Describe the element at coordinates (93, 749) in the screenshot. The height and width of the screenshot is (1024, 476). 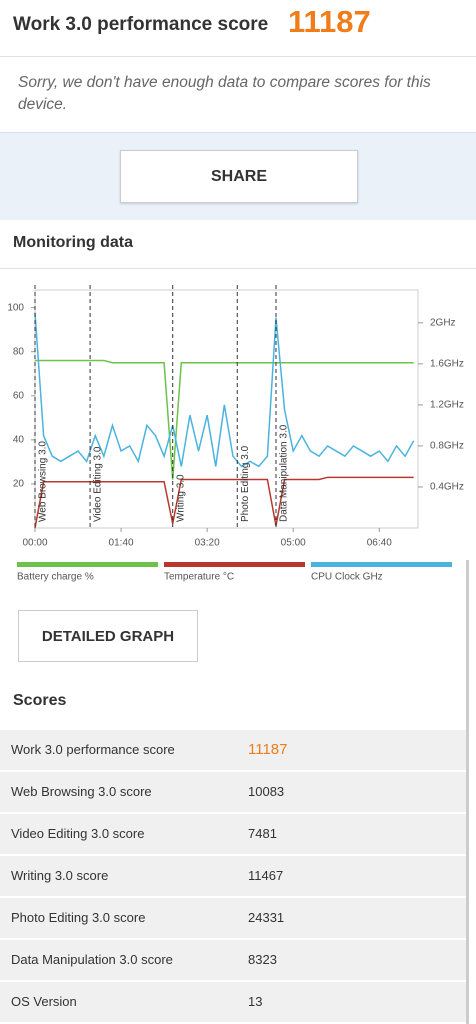
I see `row-label: Work 3.0 performance score` at that location.